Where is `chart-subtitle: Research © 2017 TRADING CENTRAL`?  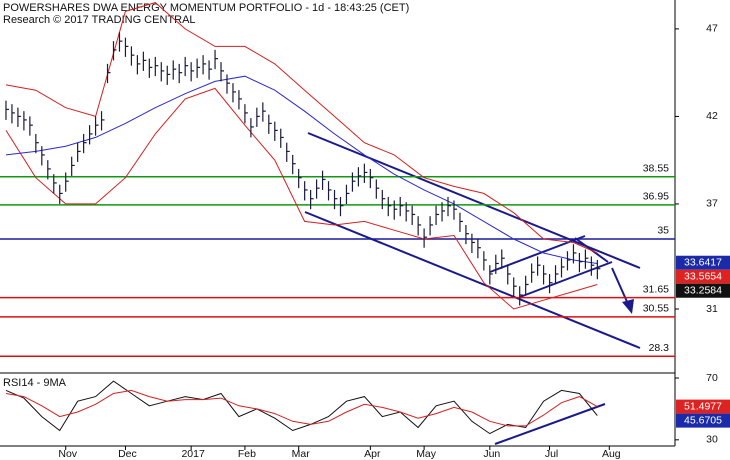 chart-subtitle: Research © 2017 TRADING CENTRAL is located at coordinates (99, 20).